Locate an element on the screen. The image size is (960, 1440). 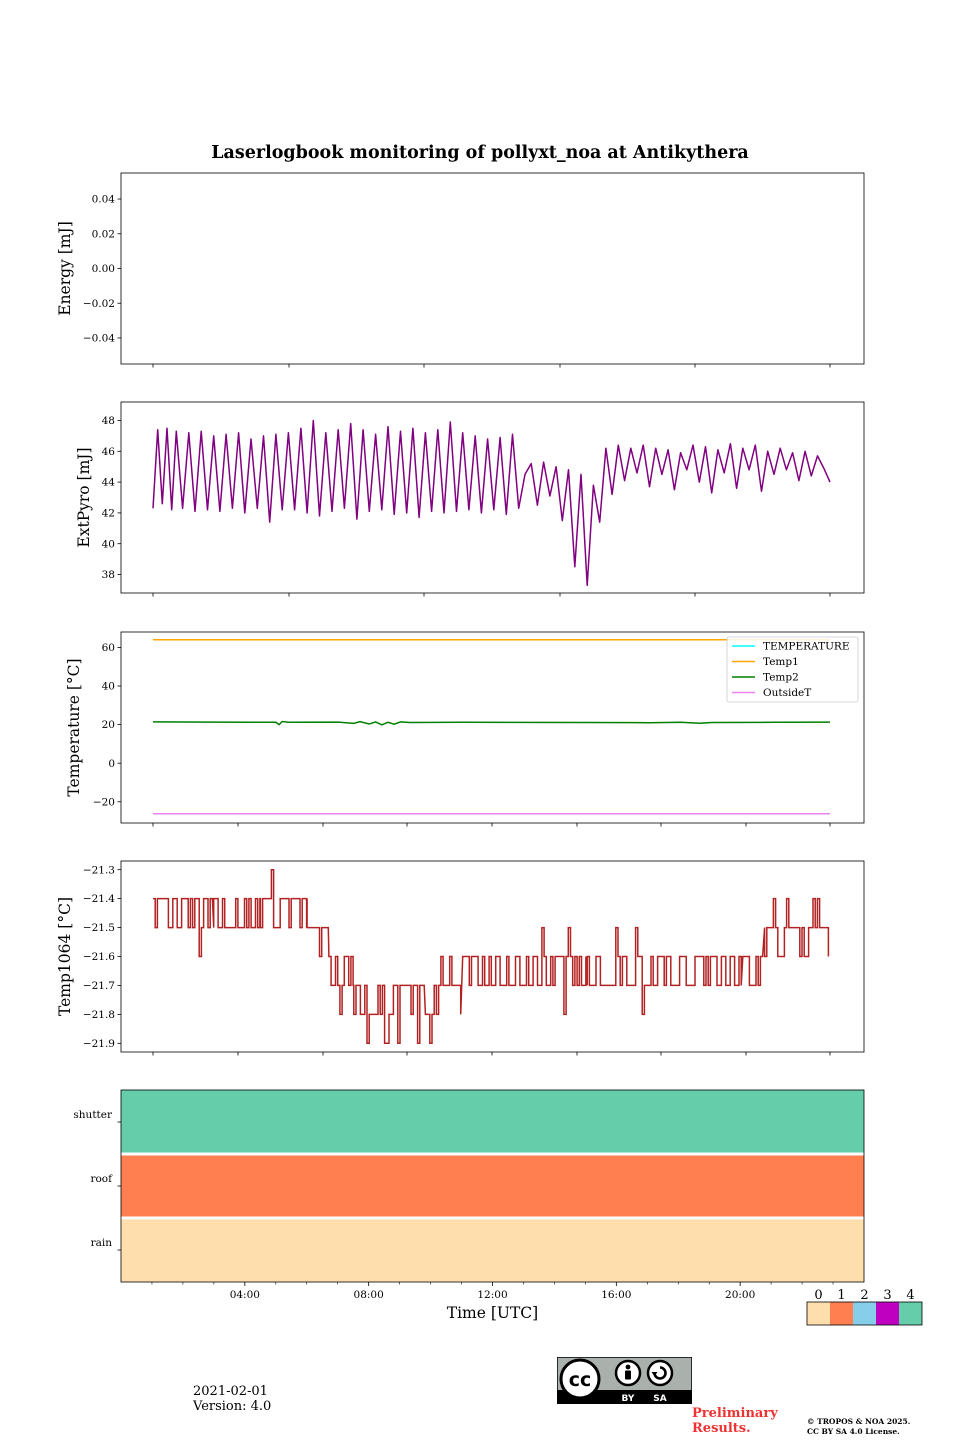
flags-xlabel: Time [UTC] is located at coordinates (492, 1313).